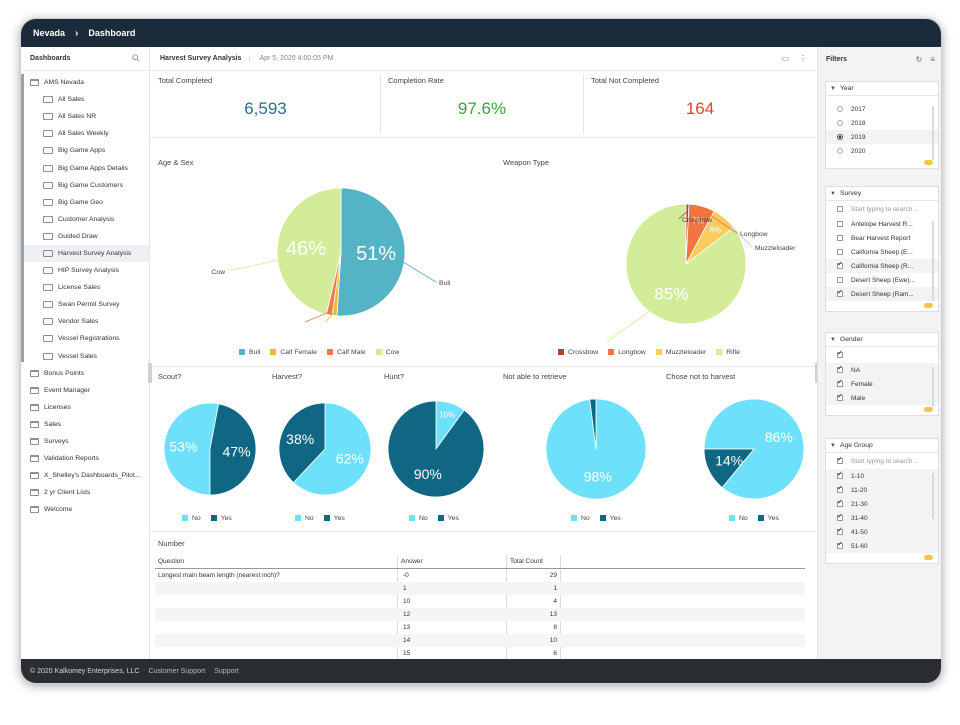 This screenshot has height=725, width=960. I want to click on filter-option: 51-60, so click(882, 546).